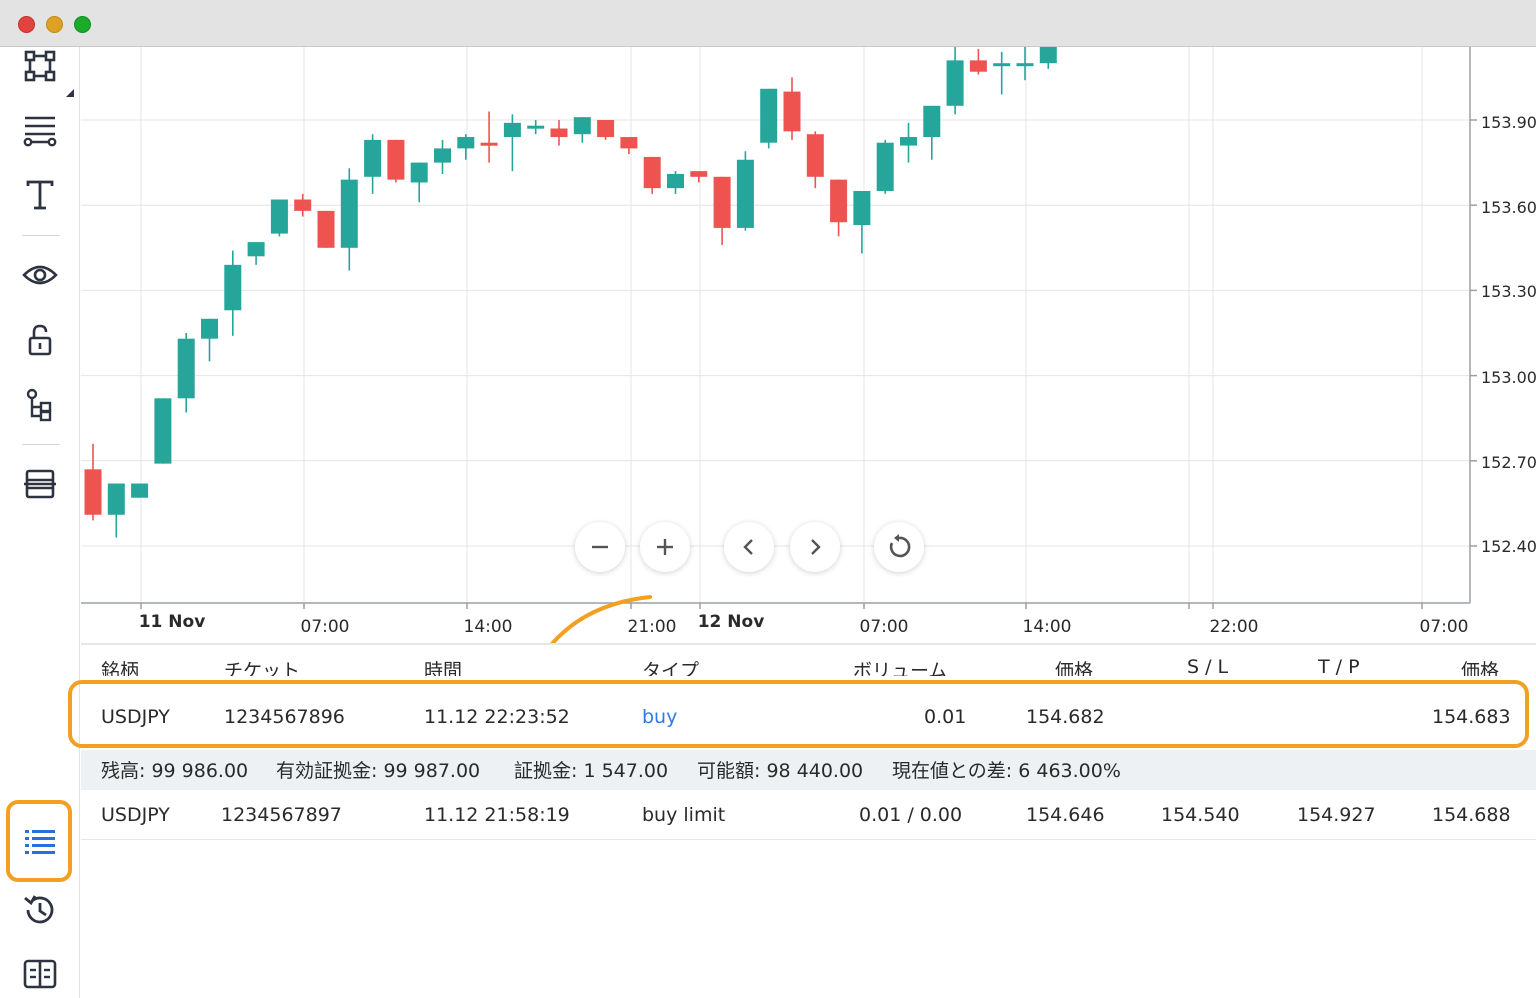  Describe the element at coordinates (1508, 207) in the screenshot. I see `y-tick-label: 153.60` at that location.